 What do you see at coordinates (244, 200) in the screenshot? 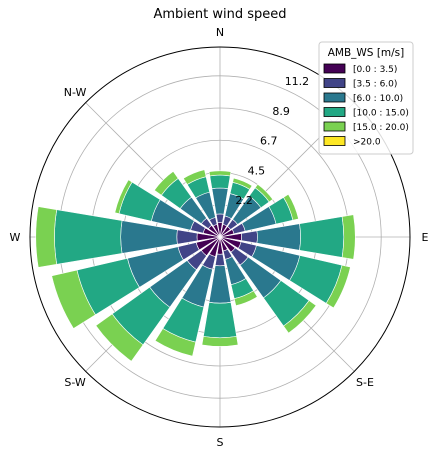
I see `radial-tick-0: 2.2` at bounding box center [244, 200].